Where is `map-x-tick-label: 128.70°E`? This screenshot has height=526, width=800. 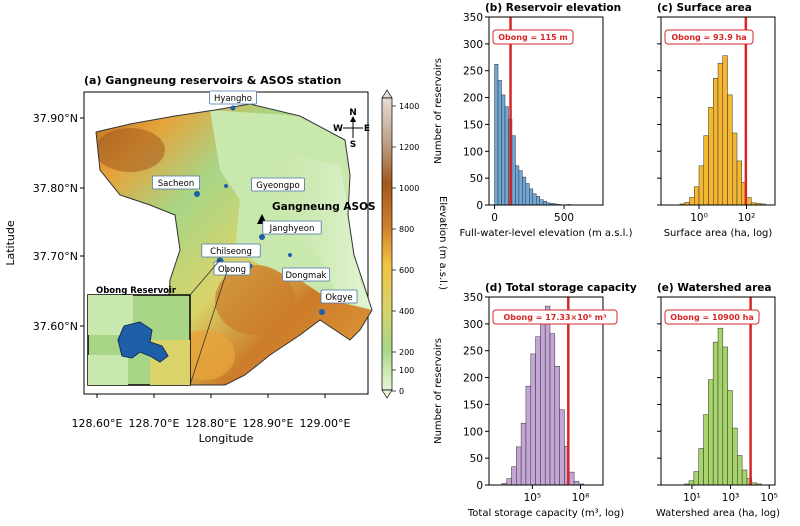 map-x-tick-label: 128.70°E is located at coordinates (154, 423).